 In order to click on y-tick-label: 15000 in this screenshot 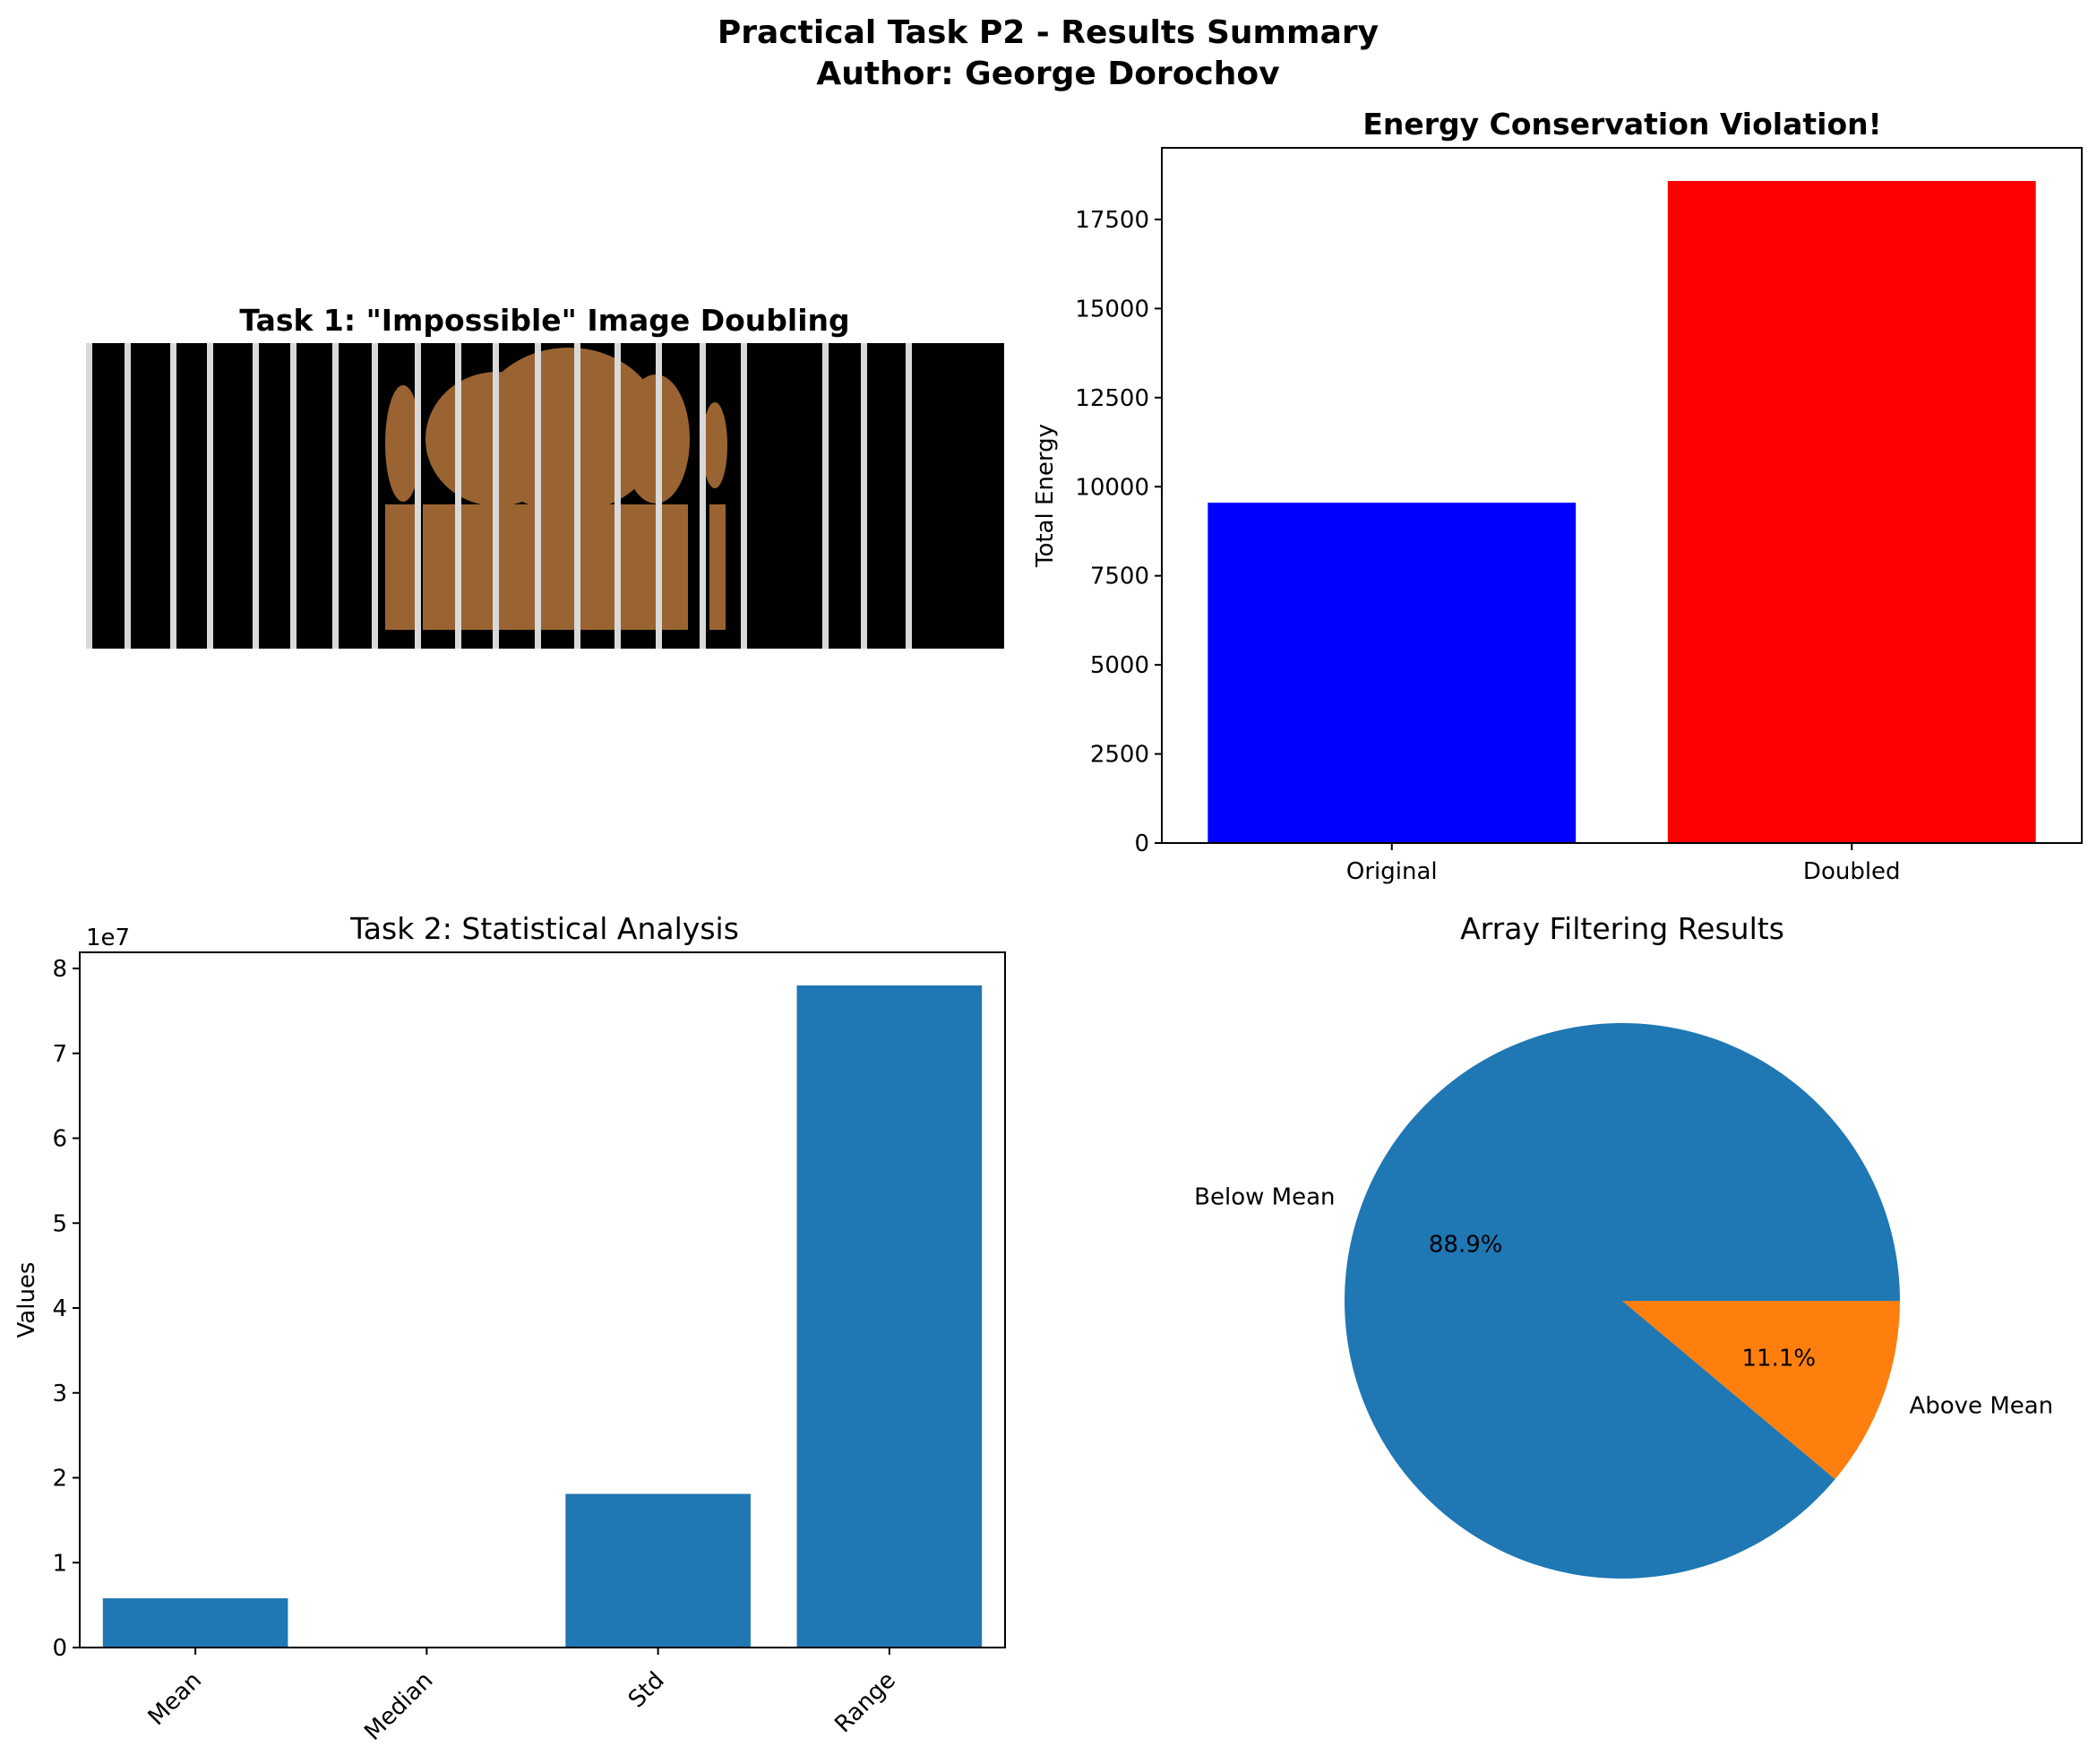, I will do `click(1112, 309)`.